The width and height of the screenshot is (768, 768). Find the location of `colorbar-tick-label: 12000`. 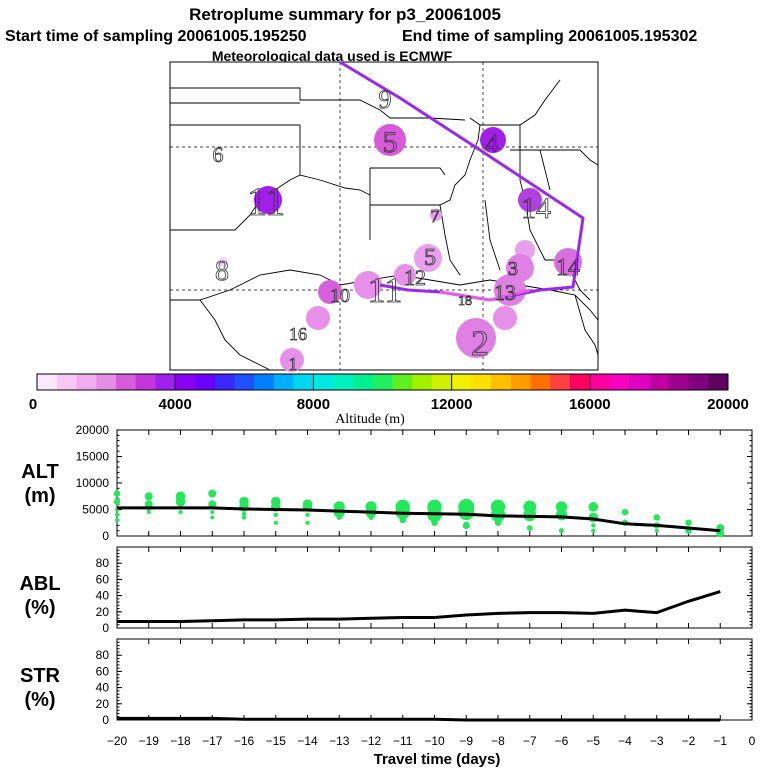

colorbar-tick-label: 12000 is located at coordinates (452, 404).